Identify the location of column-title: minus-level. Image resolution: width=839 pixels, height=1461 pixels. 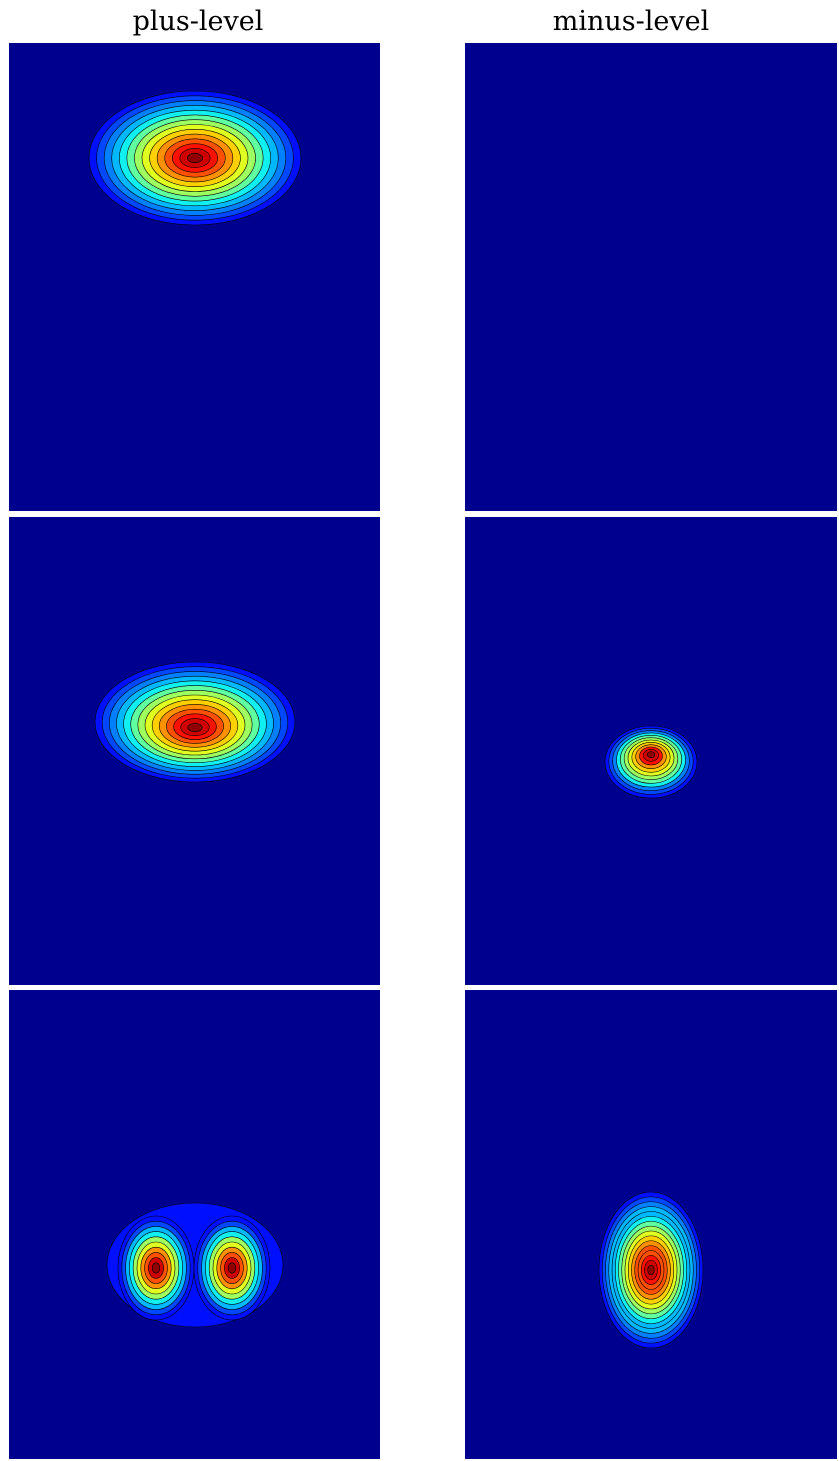
(631, 21).